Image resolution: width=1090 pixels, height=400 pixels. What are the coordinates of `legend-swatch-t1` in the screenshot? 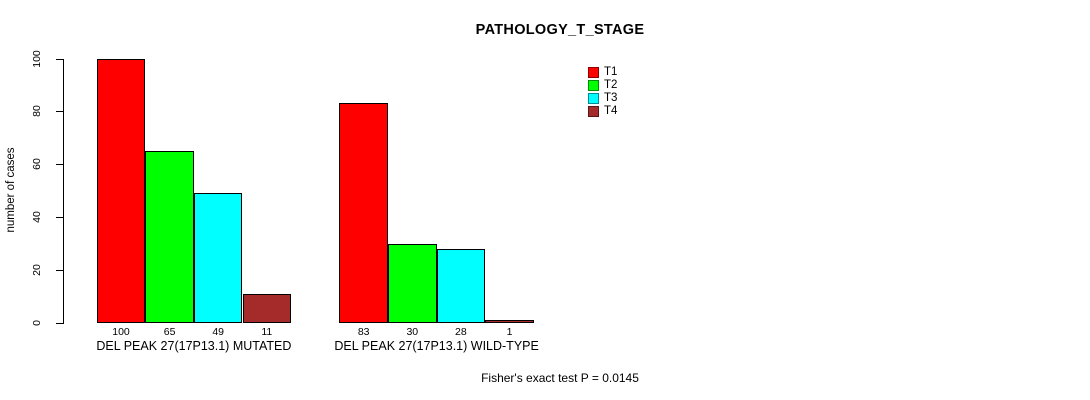 It's located at (593, 72).